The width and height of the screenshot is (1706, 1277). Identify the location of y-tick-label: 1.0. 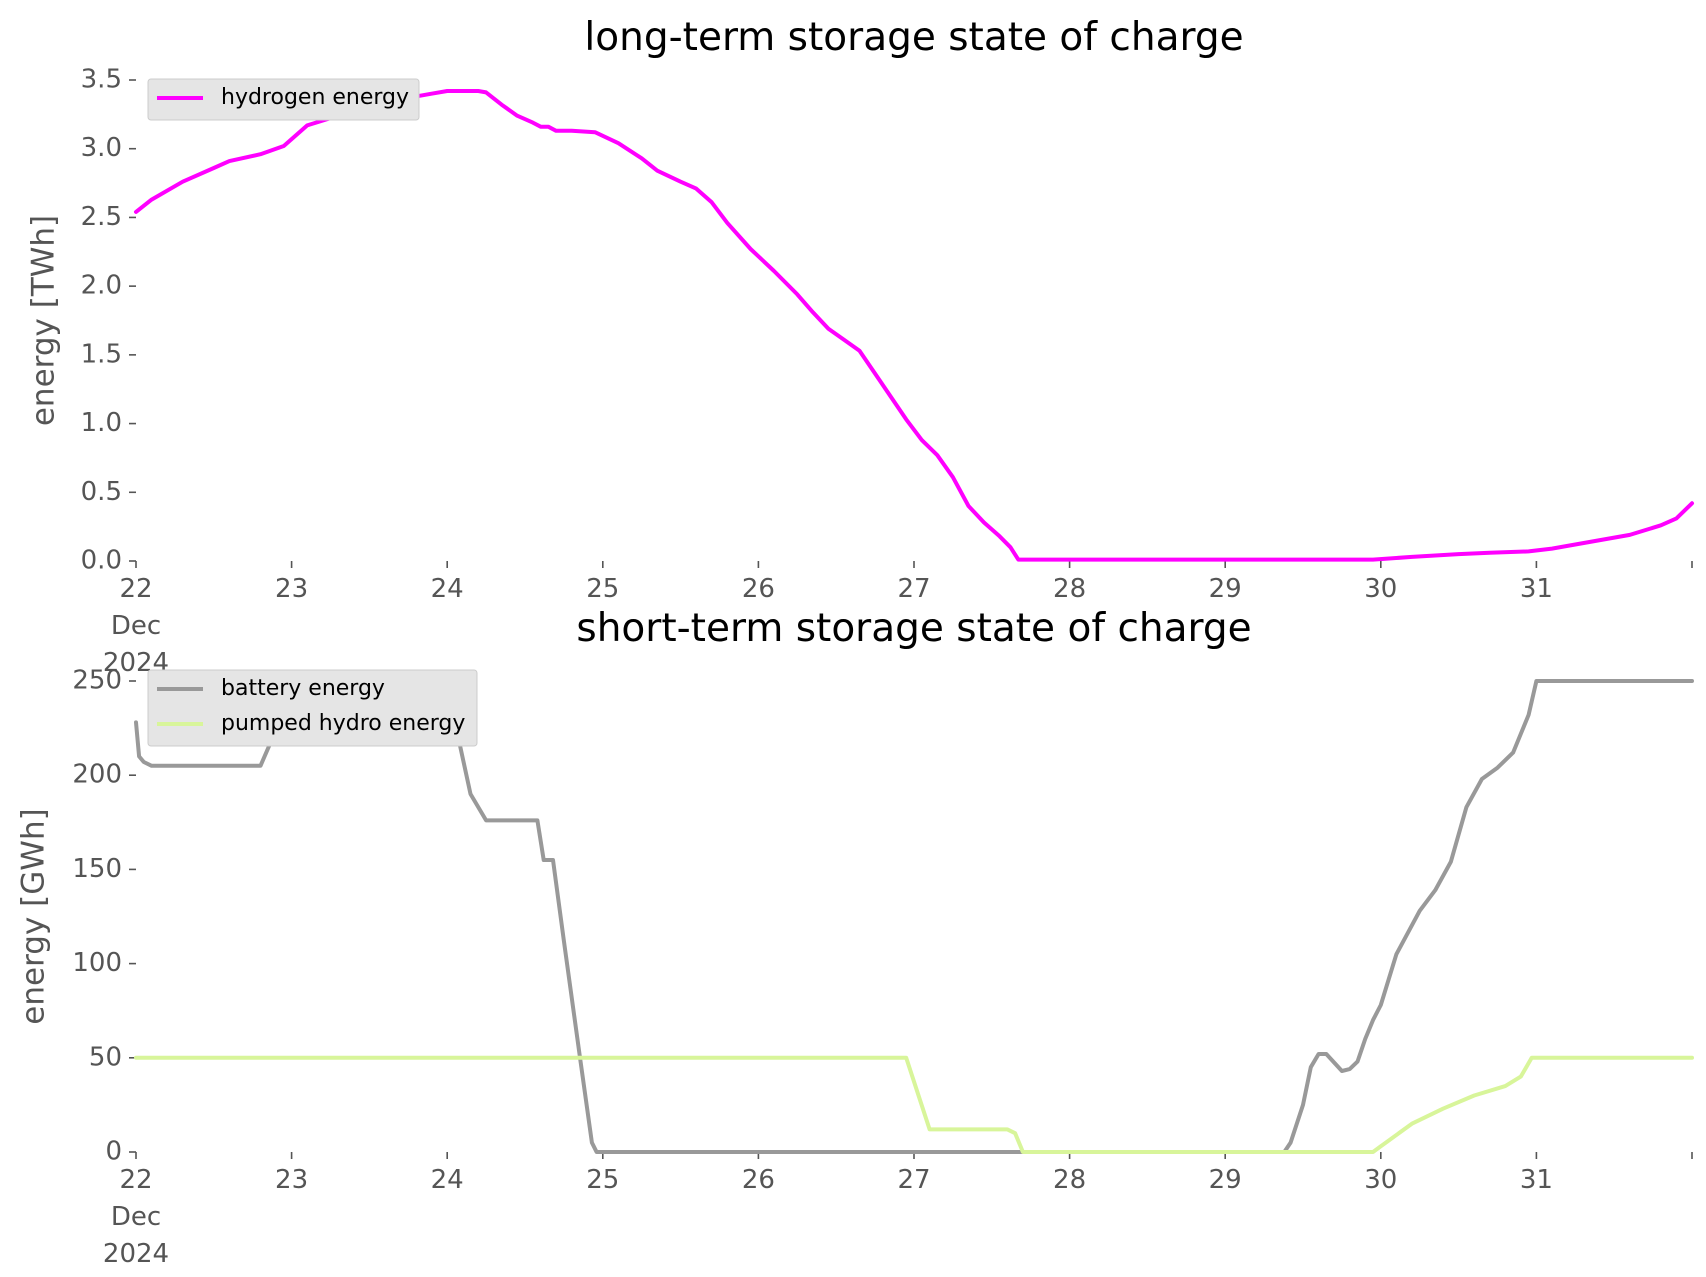
(101, 423).